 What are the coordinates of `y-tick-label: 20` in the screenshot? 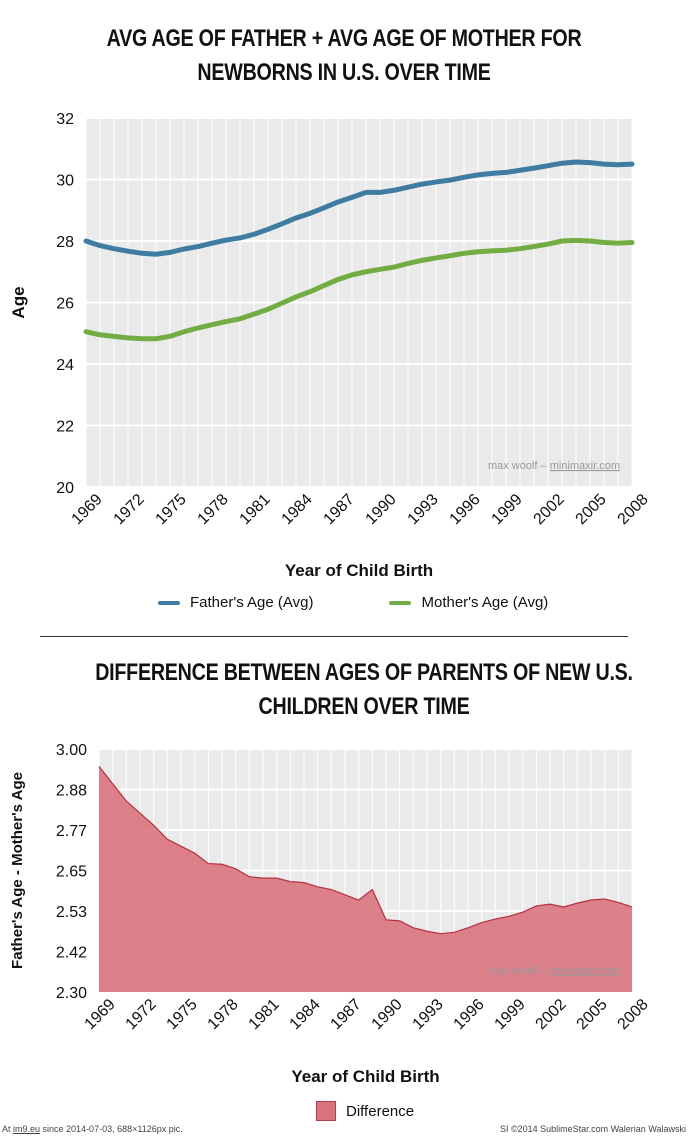 It's located at (65, 488).